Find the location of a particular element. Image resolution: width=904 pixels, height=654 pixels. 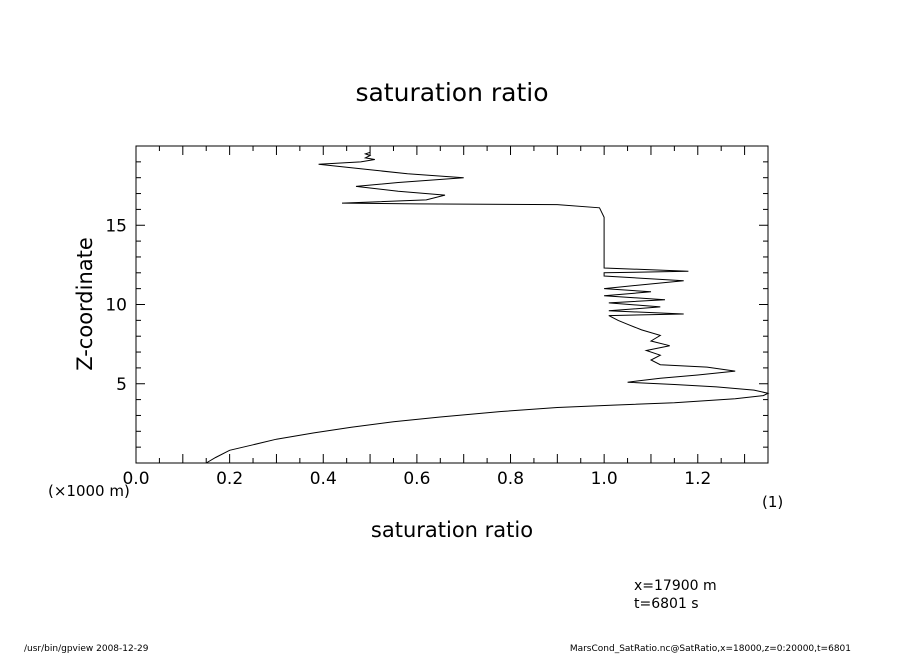

y-tick-label: 15 is located at coordinates (116, 226).